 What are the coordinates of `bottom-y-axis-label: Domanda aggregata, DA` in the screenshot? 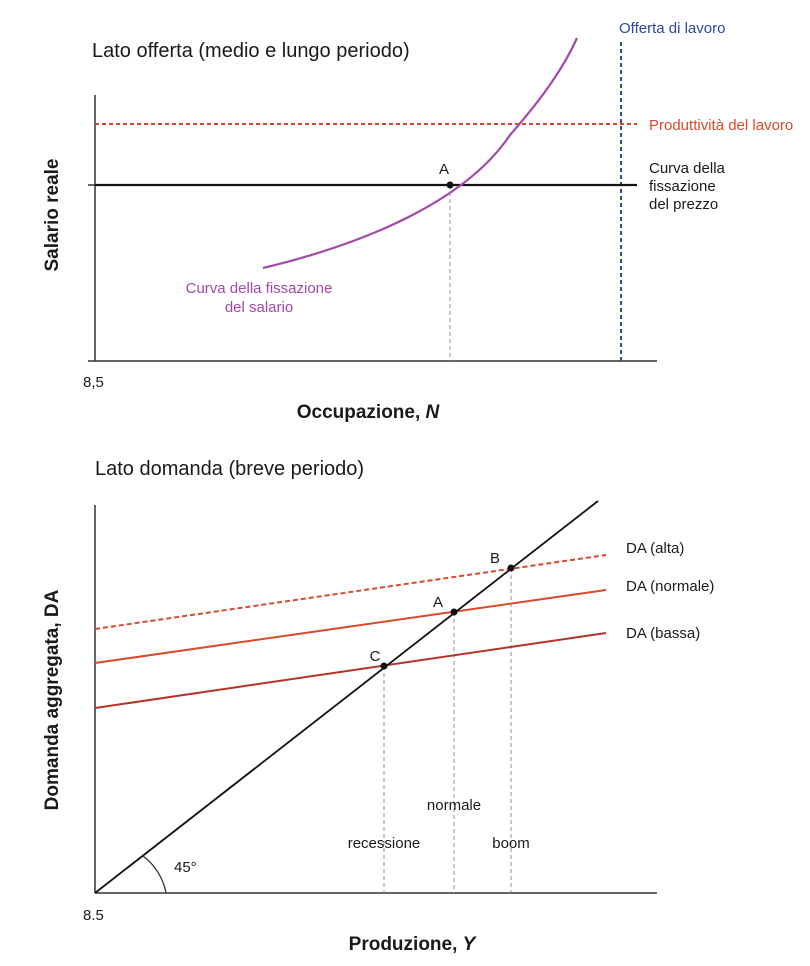 It's located at (52, 699).